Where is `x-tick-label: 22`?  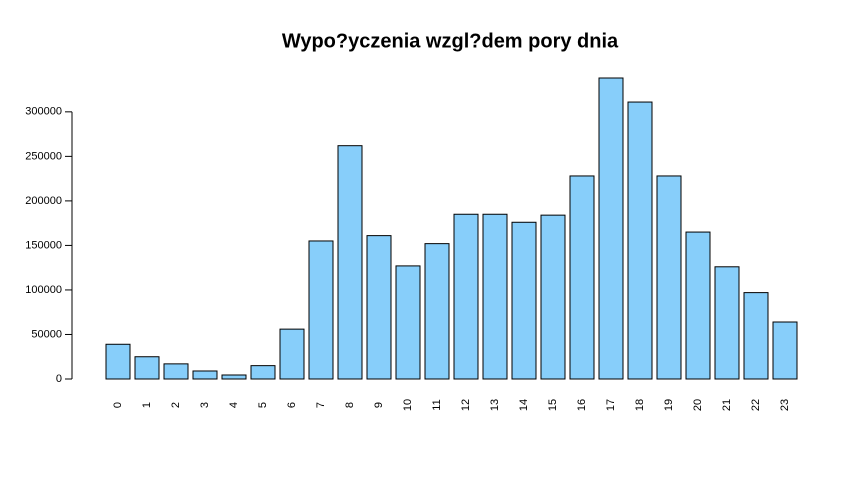
x-tick-label: 22 is located at coordinates (756, 405).